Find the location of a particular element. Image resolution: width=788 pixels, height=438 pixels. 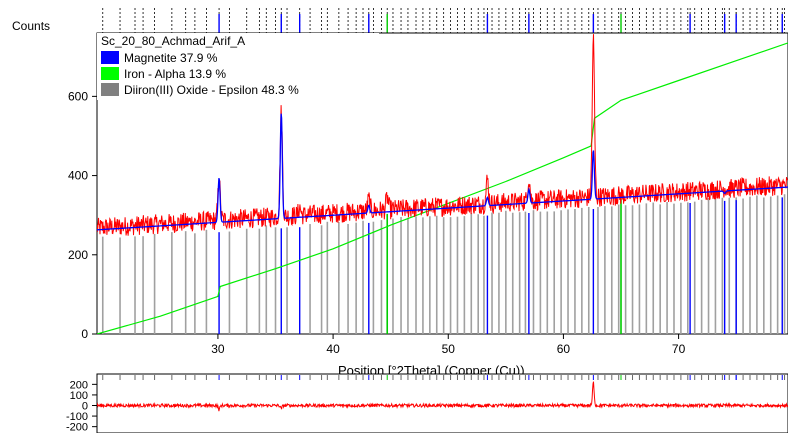

legend-swatch-magnetite is located at coordinates (110, 57).